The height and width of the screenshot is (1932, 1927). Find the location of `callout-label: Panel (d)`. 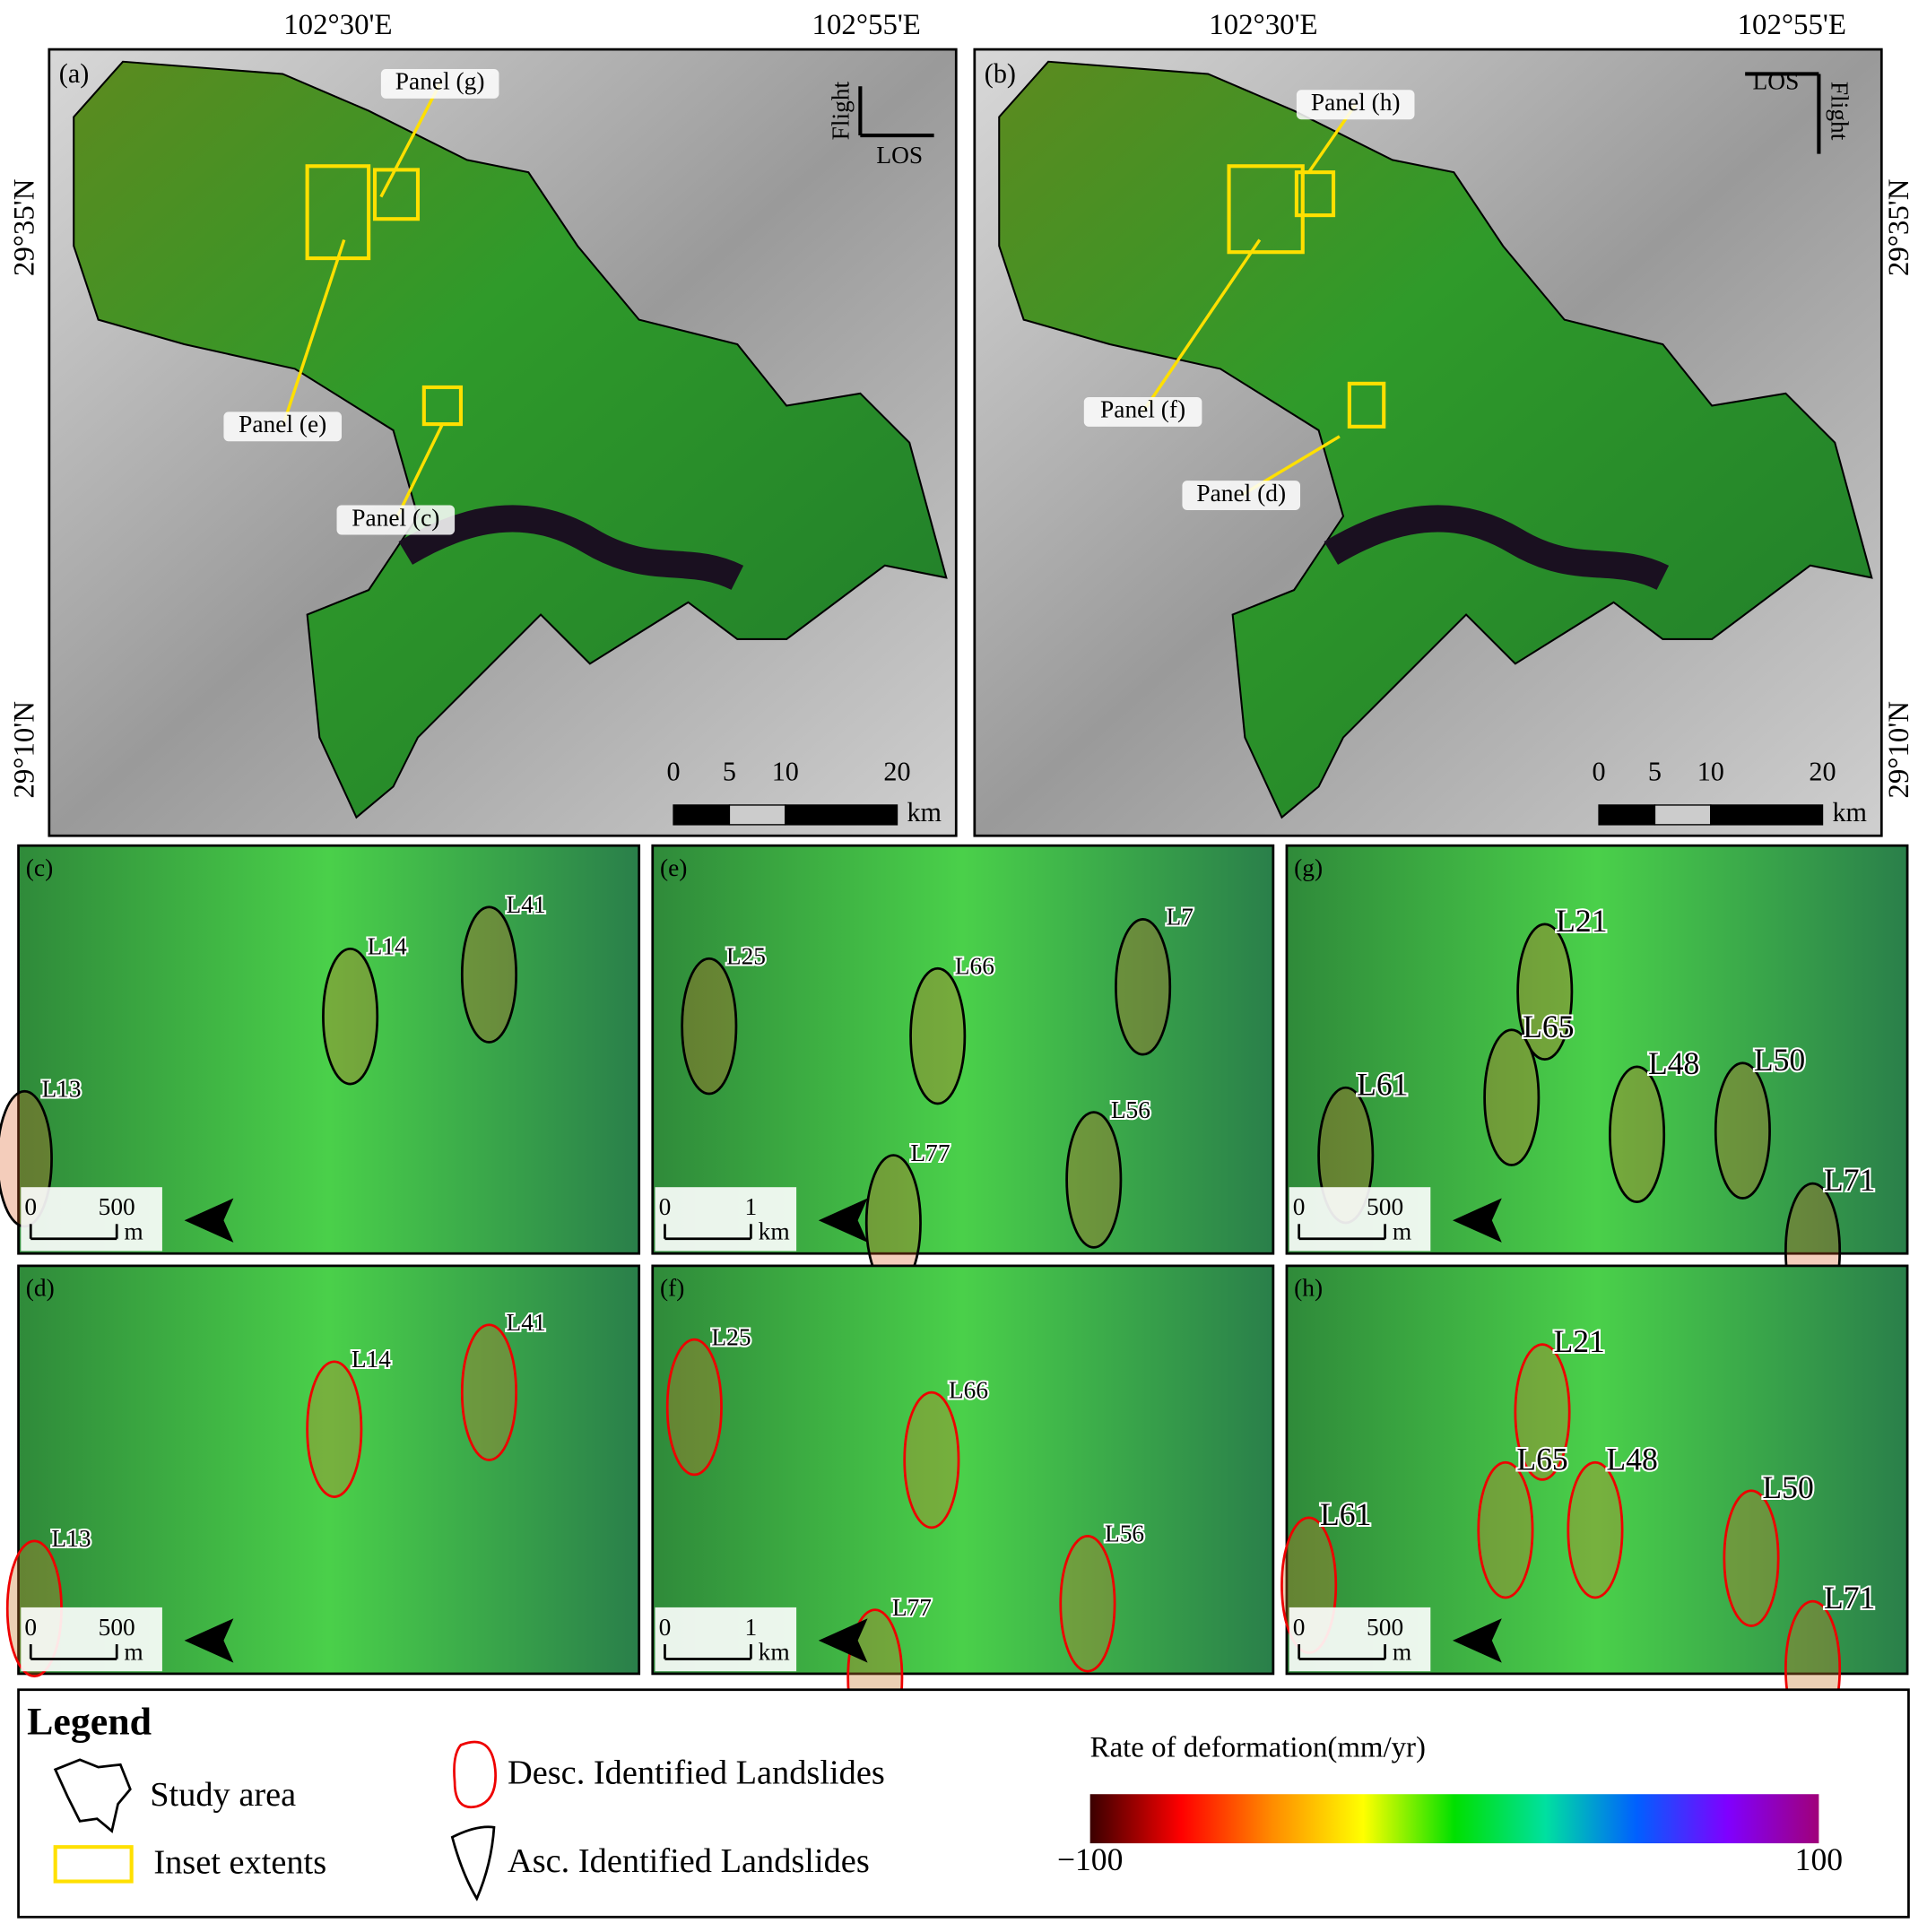

callout-label: Panel (d) is located at coordinates (1241, 493).